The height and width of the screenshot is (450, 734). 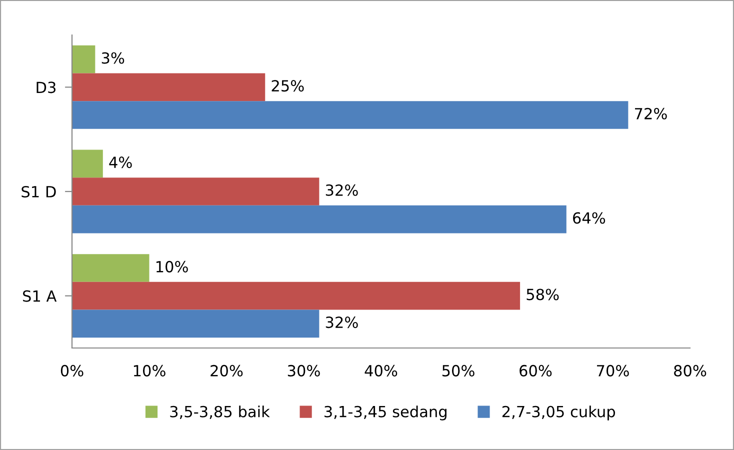 What do you see at coordinates (72, 370) in the screenshot?
I see `x-tick-label: 0%` at bounding box center [72, 370].